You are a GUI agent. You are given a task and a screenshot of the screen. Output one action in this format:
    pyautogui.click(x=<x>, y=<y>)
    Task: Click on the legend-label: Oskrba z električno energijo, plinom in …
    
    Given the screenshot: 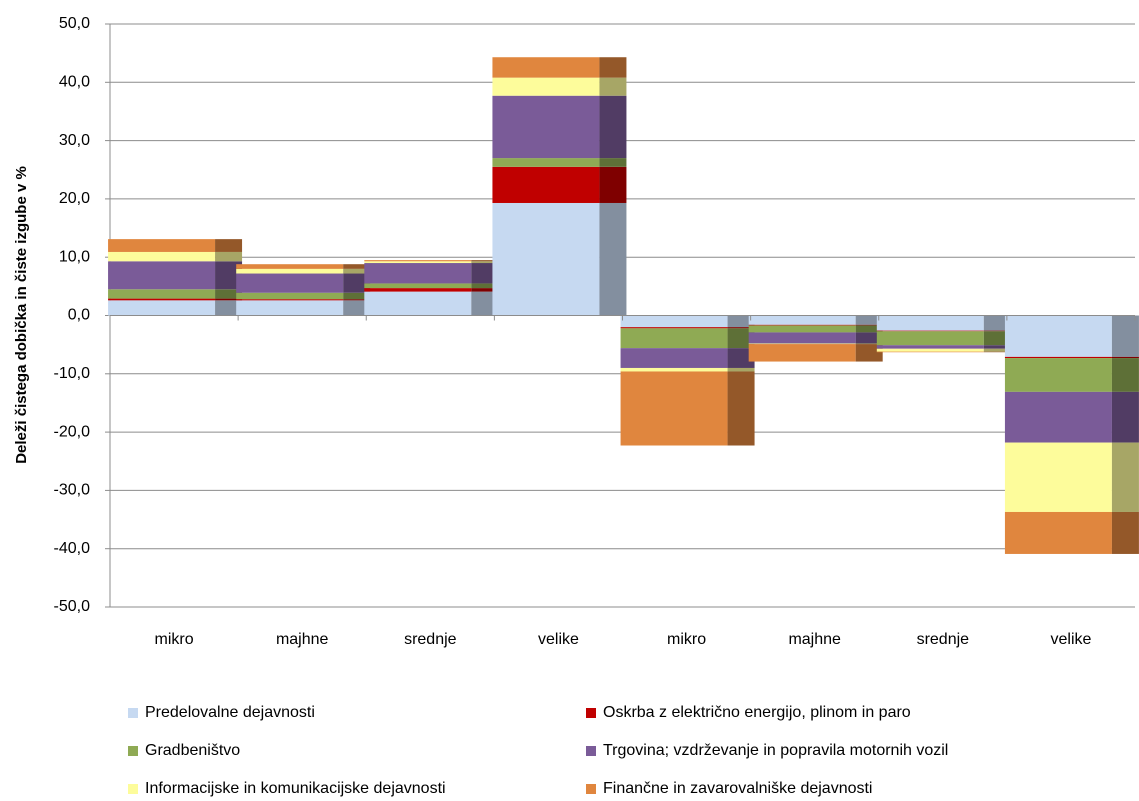 What is the action you would take?
    pyautogui.click(x=757, y=712)
    